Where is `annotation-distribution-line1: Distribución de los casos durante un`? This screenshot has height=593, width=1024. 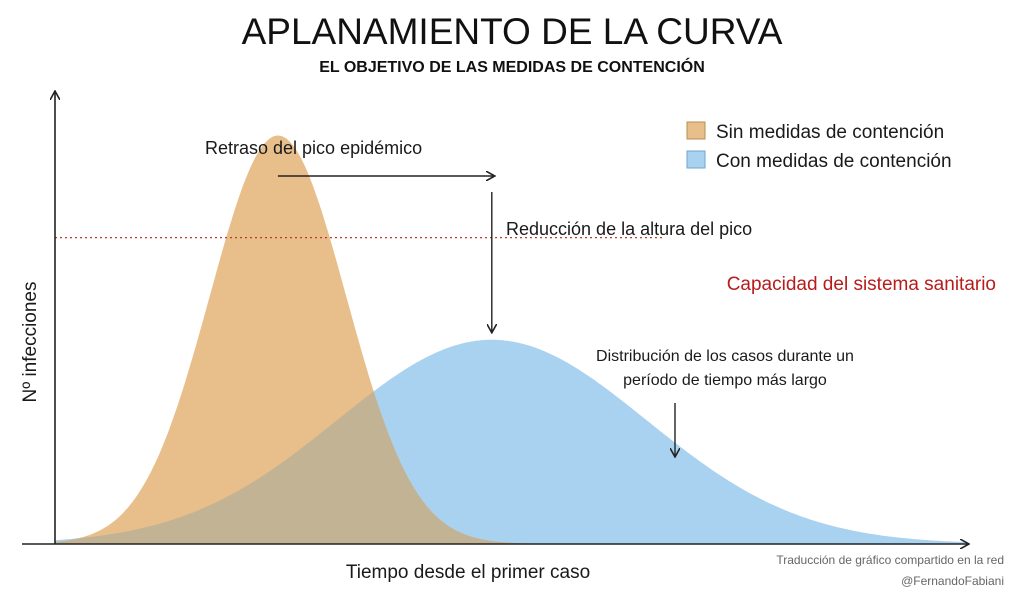
annotation-distribution-line1: Distribución de los casos durante un is located at coordinates (725, 356).